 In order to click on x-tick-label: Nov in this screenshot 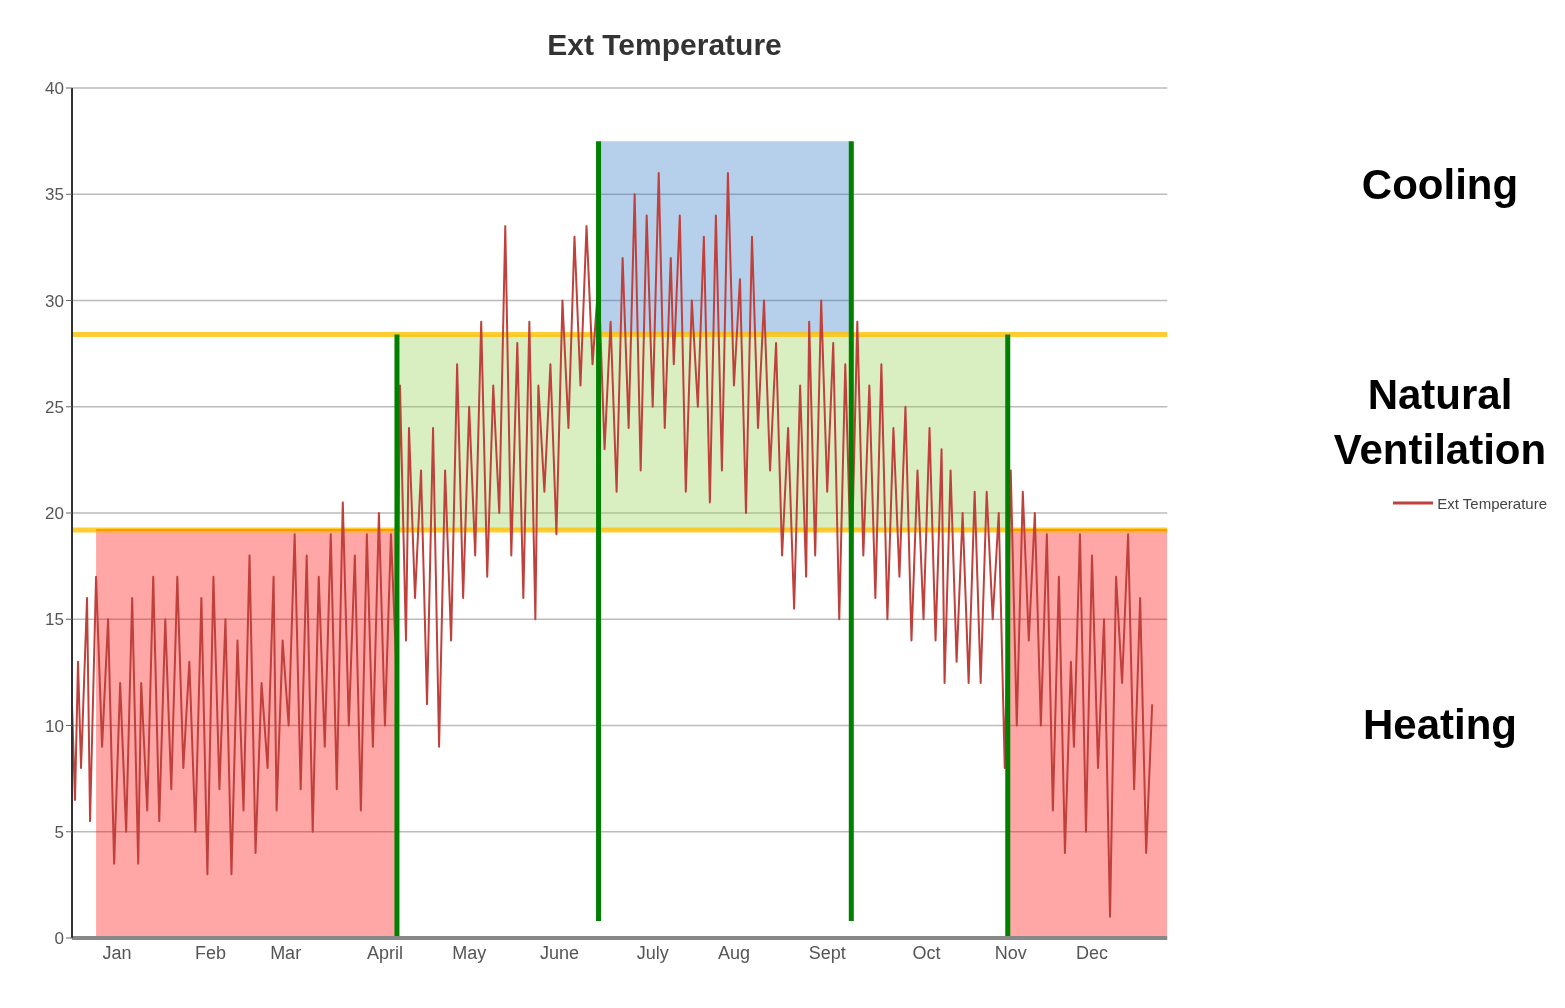, I will do `click(1010, 952)`.